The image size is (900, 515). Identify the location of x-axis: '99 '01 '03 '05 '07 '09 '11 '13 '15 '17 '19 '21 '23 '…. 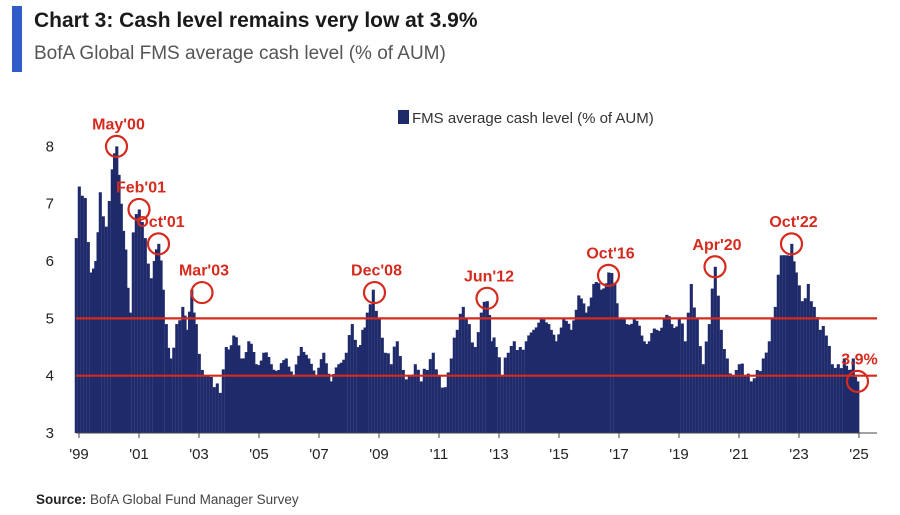
(473, 447).